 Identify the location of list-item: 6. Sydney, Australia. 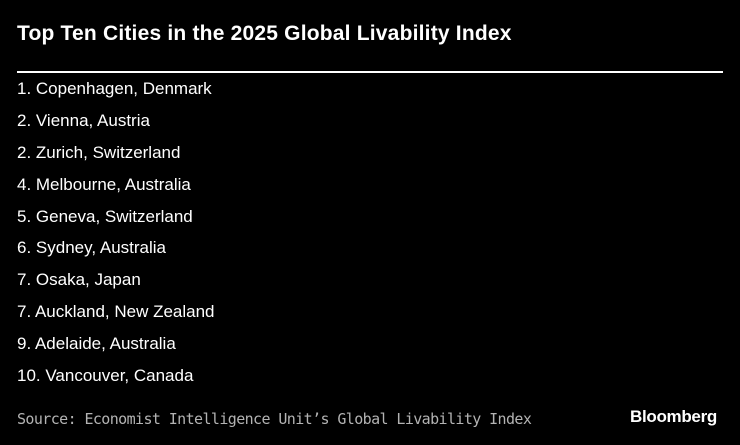
(91, 248).